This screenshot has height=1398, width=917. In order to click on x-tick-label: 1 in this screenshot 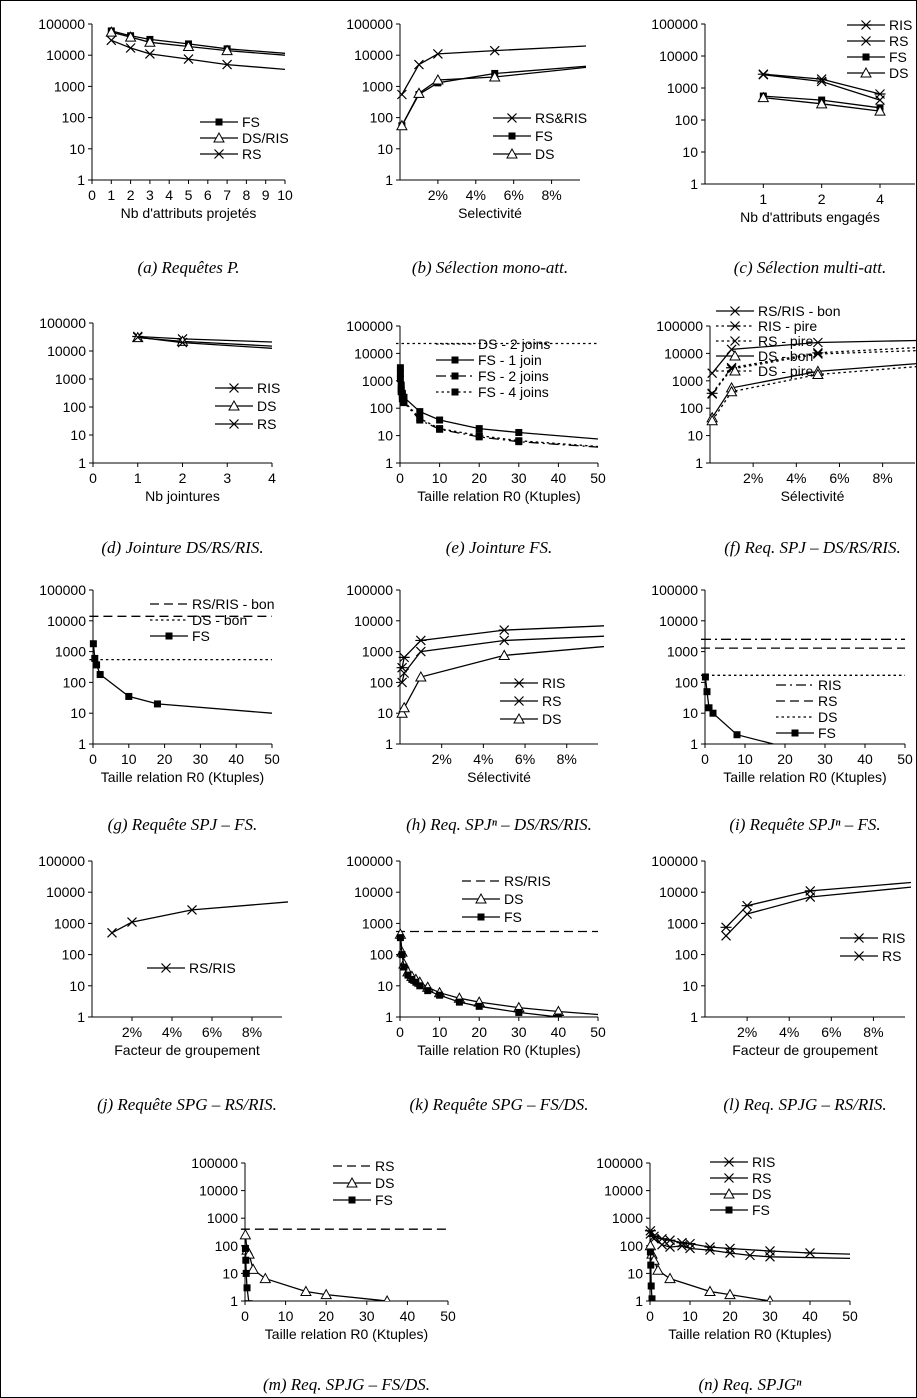, I will do `click(763, 199)`.